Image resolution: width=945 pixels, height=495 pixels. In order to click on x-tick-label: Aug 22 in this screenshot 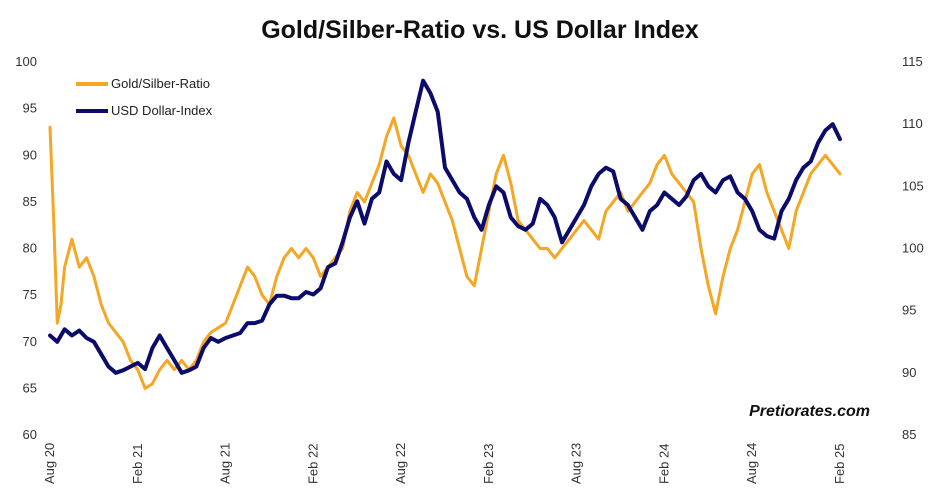, I will do `click(400, 463)`.